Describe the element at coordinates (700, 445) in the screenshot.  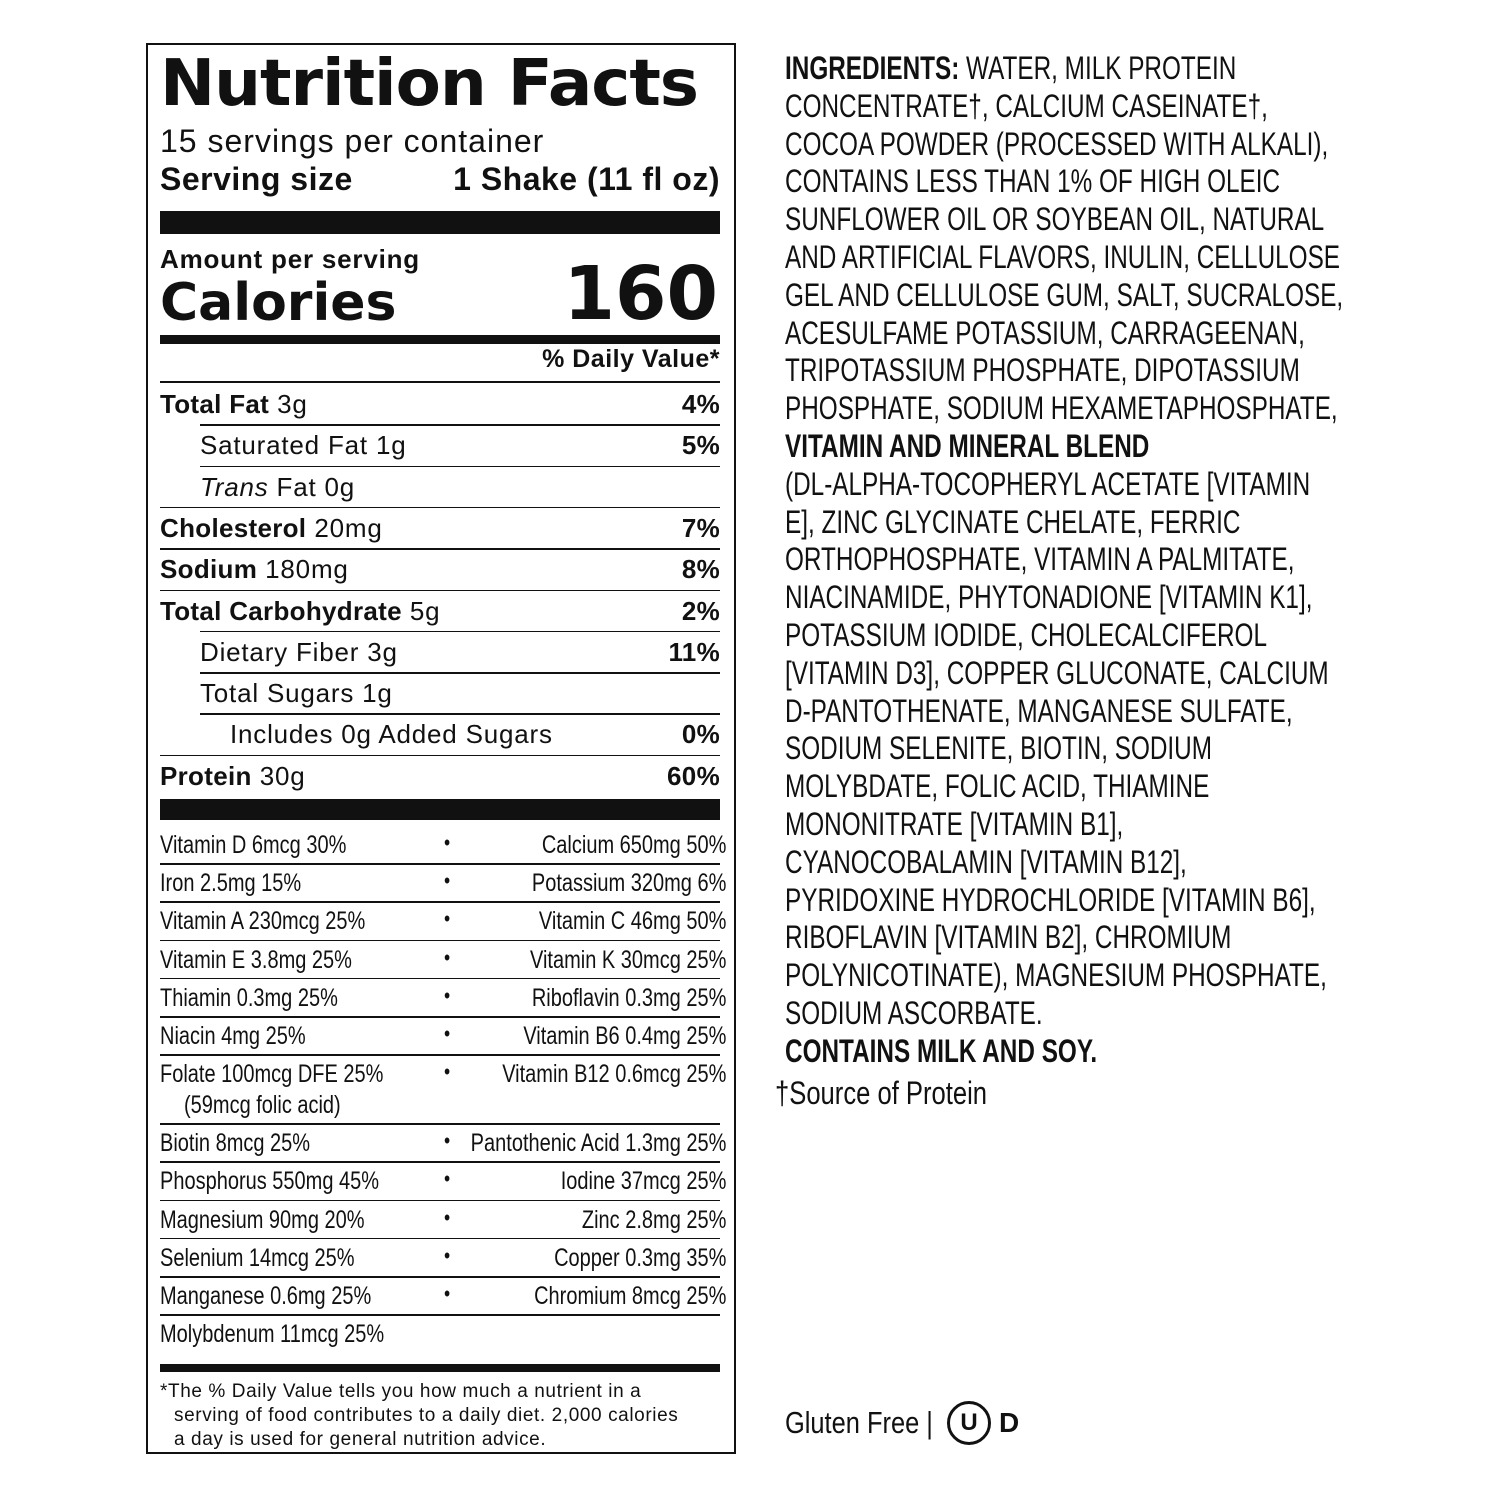
I see `nutrient-daily-value: 5%` at that location.